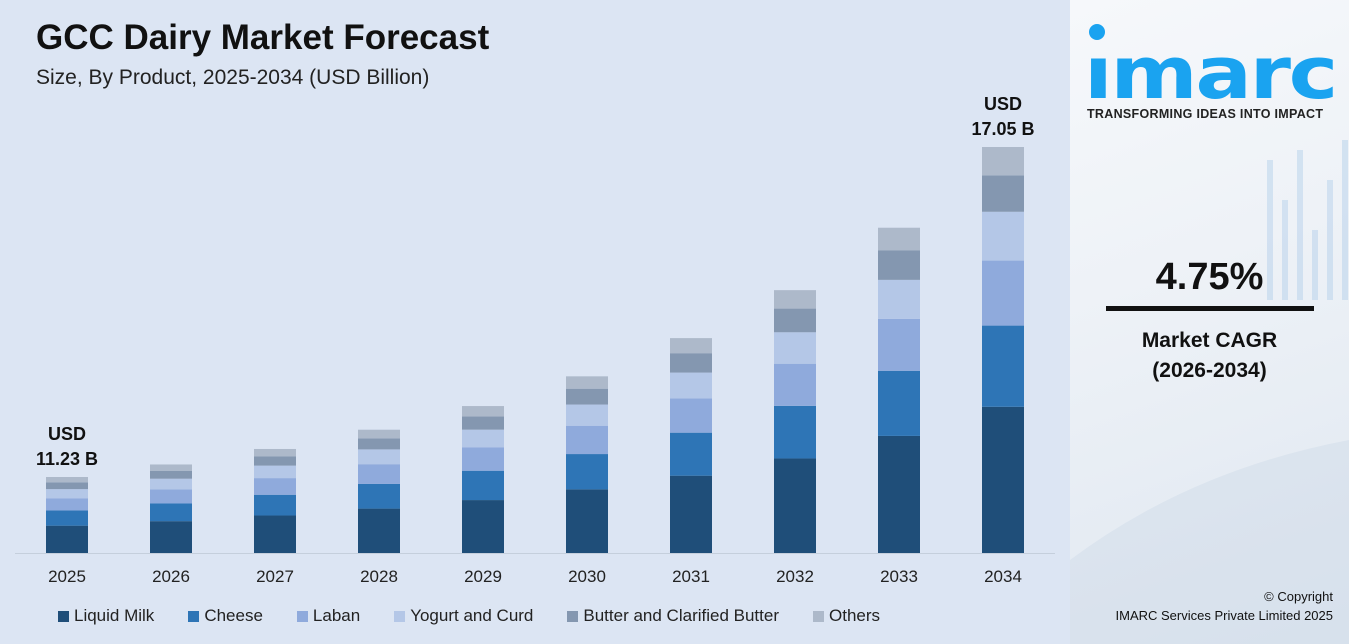 The image size is (1349, 644). What do you see at coordinates (275, 486) in the screenshot?
I see `bar-segment-laban-2027` at bounding box center [275, 486].